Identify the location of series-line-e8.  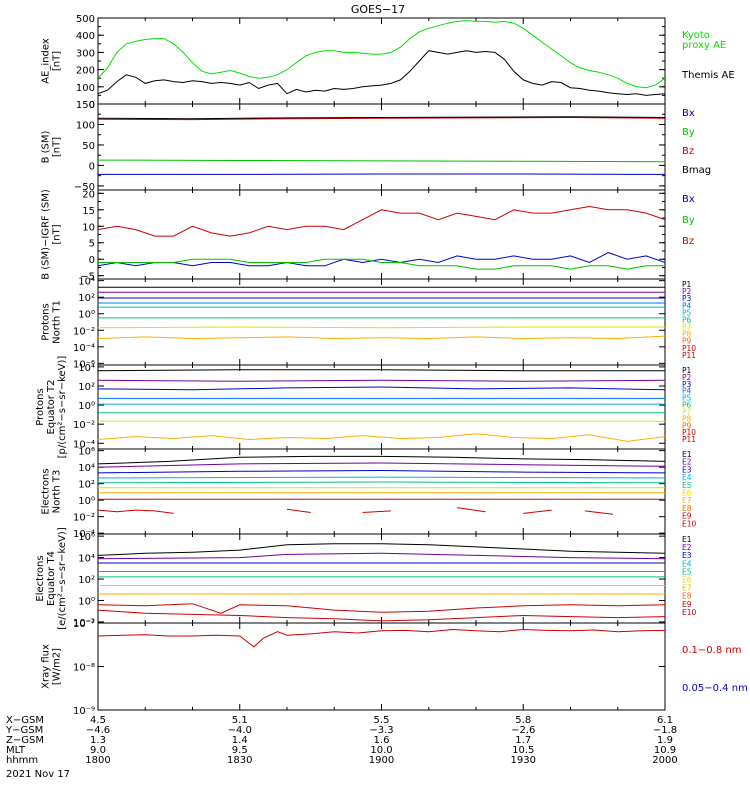
(381, 608).